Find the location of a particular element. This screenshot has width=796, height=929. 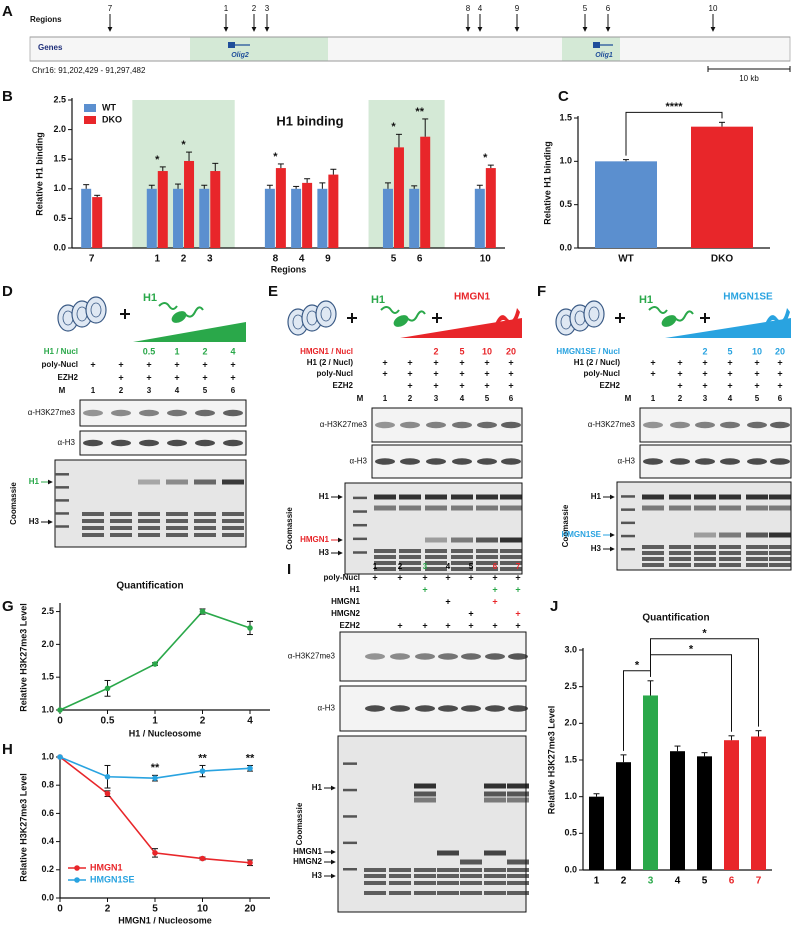

significance: ** is located at coordinates (155, 768).